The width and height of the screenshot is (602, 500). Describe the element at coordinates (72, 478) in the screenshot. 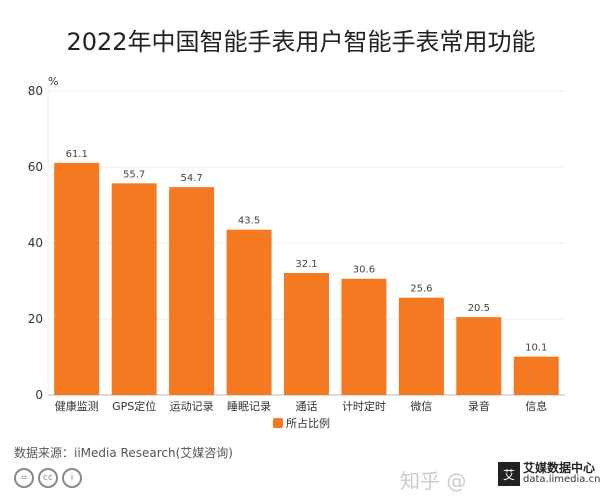

I see `cc-by-icon: i` at that location.